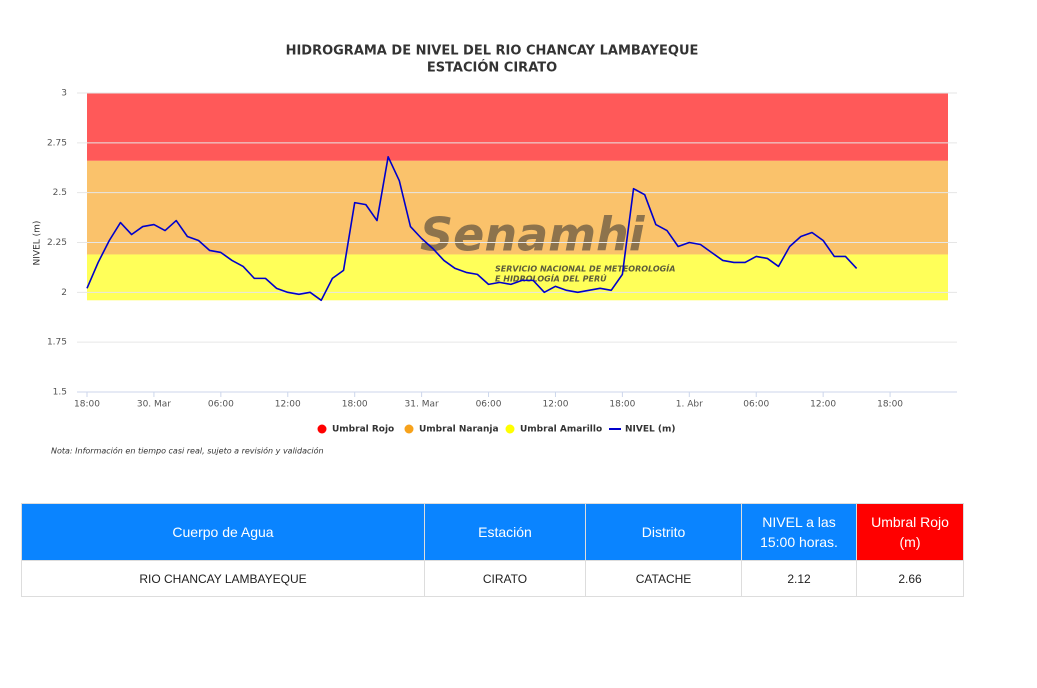 This screenshot has width=1037, height=688. I want to click on watermark-sub: E HIDROLOGÍA DEL PERÚ, so click(551, 278).